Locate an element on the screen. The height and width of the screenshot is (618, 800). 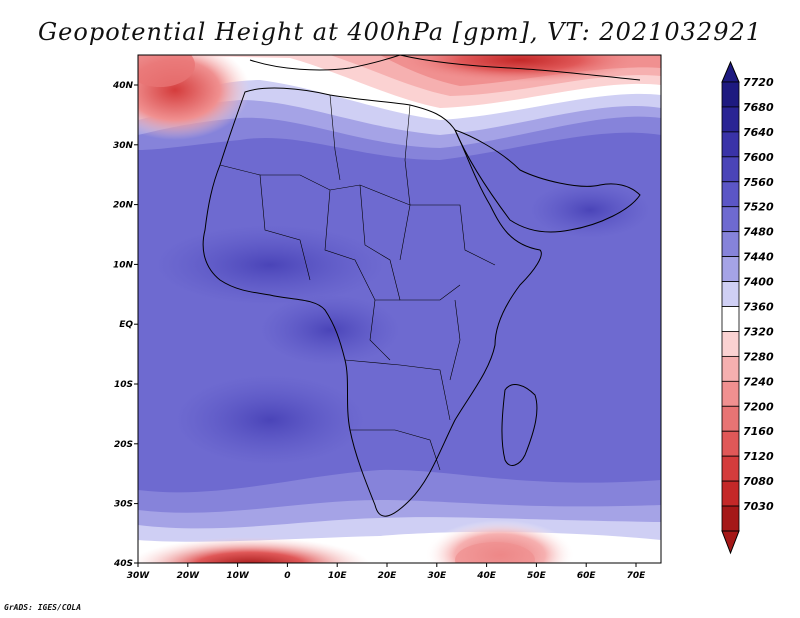
lon-tick-label: 30W is located at coordinates (139, 576).